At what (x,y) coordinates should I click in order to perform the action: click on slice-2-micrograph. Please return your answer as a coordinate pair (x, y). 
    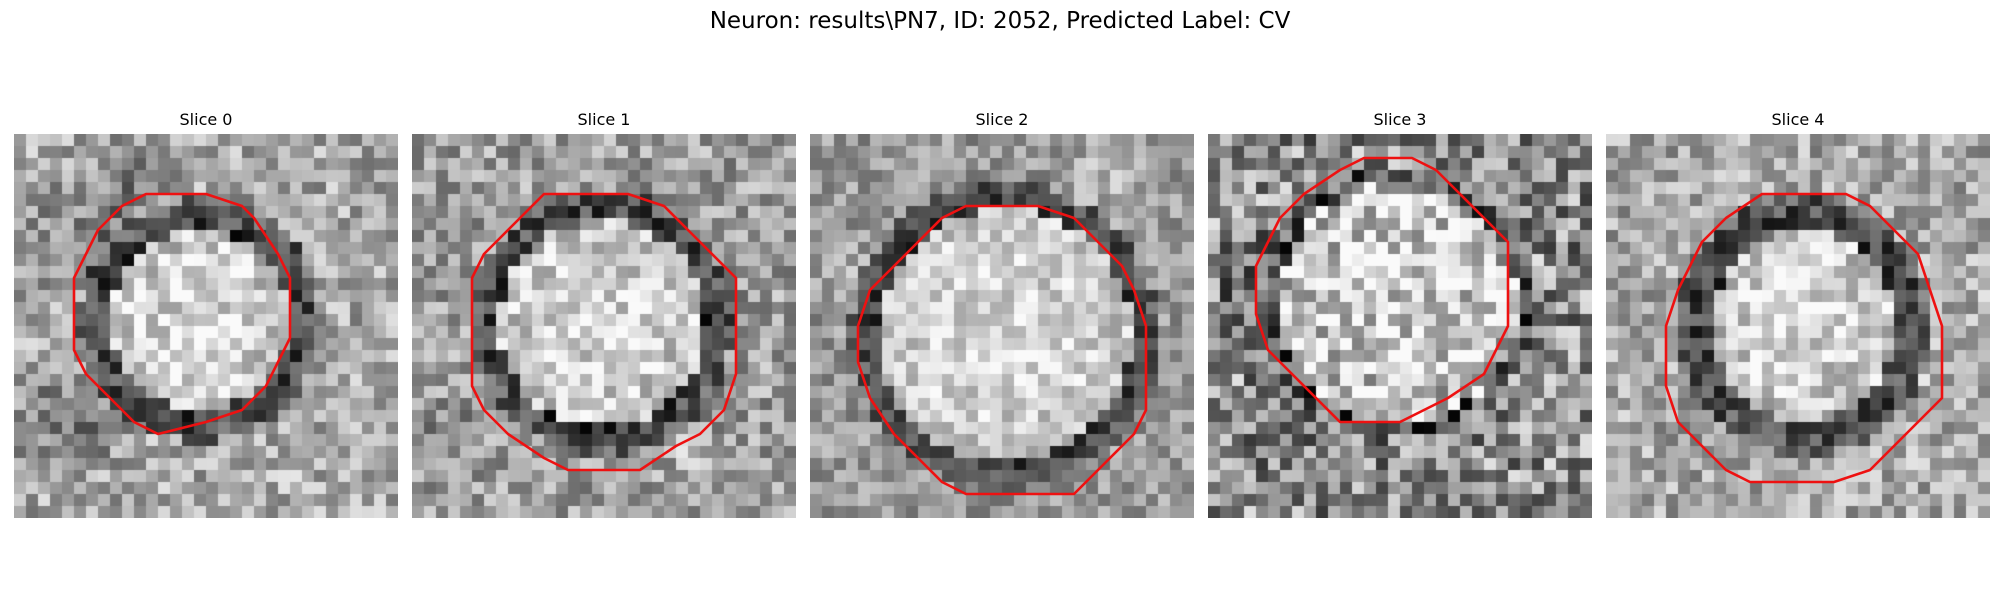
    Looking at the image, I should click on (1002, 326).